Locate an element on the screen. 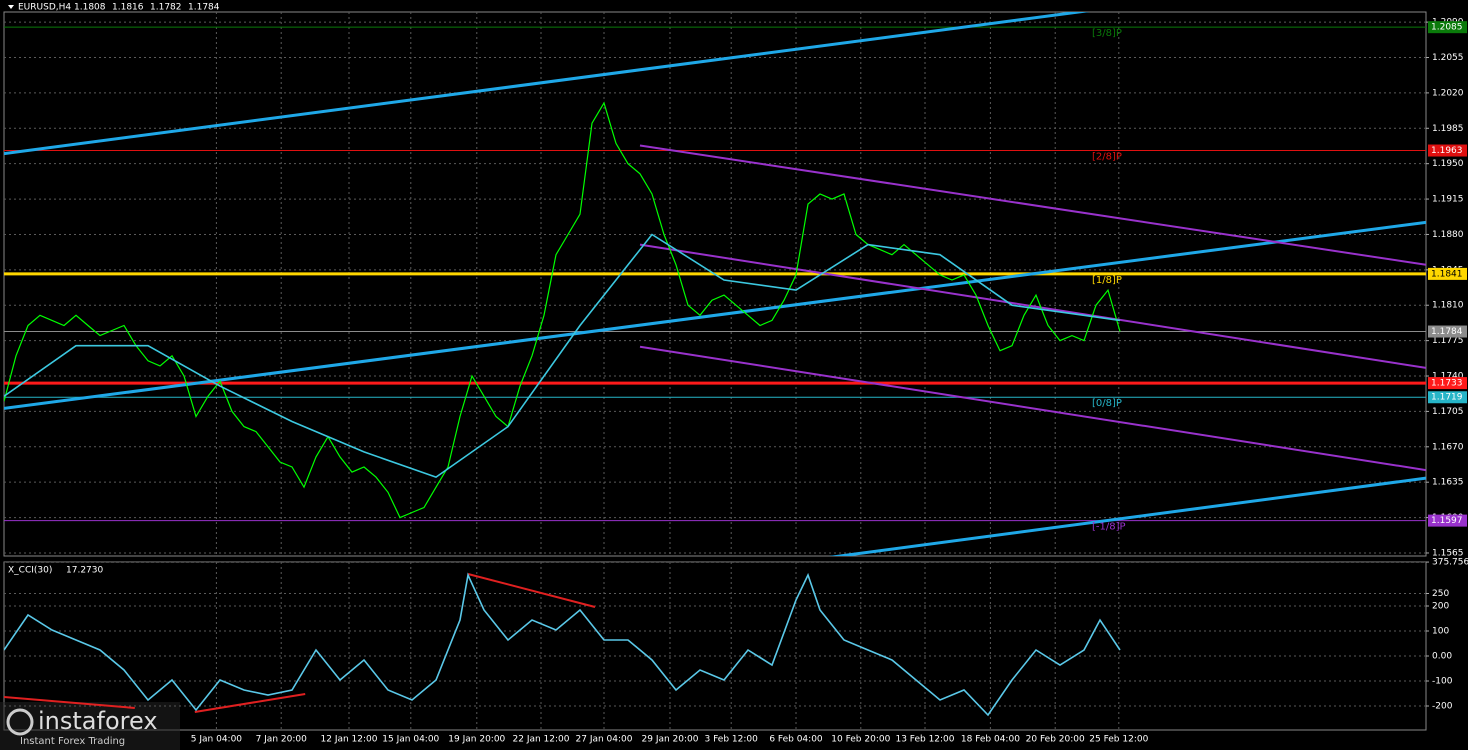 The height and width of the screenshot is (750, 1468). y-tick-label: 200 is located at coordinates (1440, 607).